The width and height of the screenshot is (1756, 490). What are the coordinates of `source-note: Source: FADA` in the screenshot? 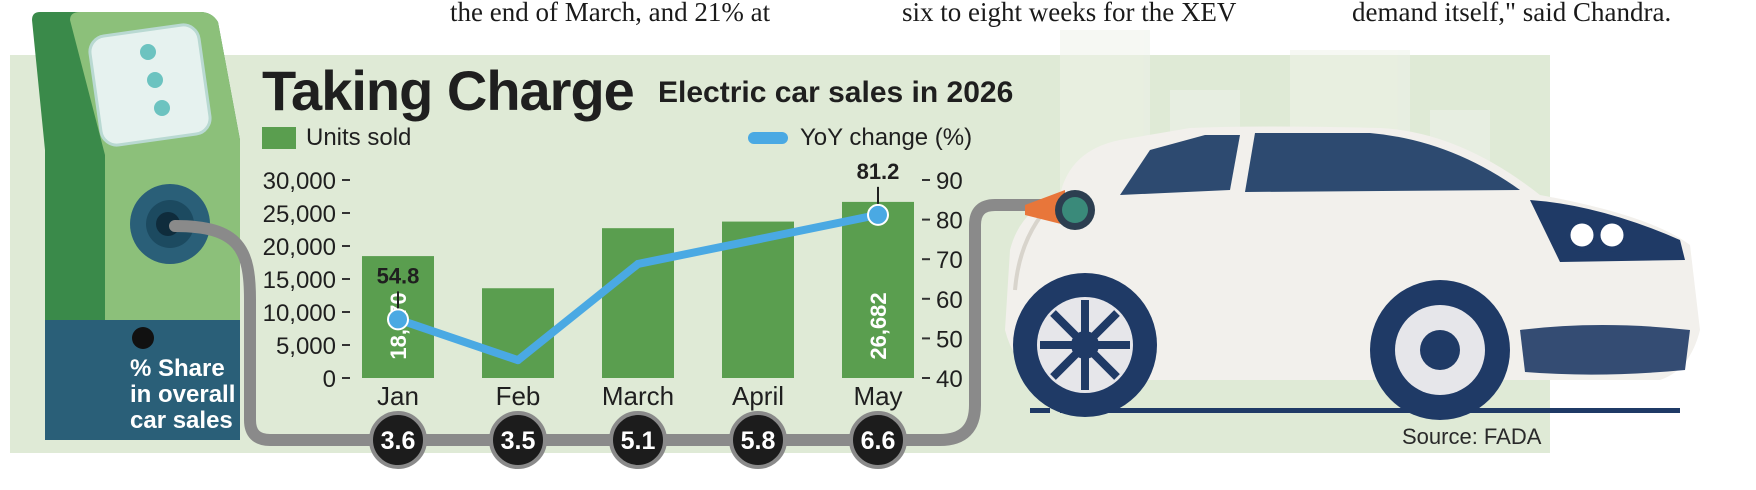 It's located at (1472, 436).